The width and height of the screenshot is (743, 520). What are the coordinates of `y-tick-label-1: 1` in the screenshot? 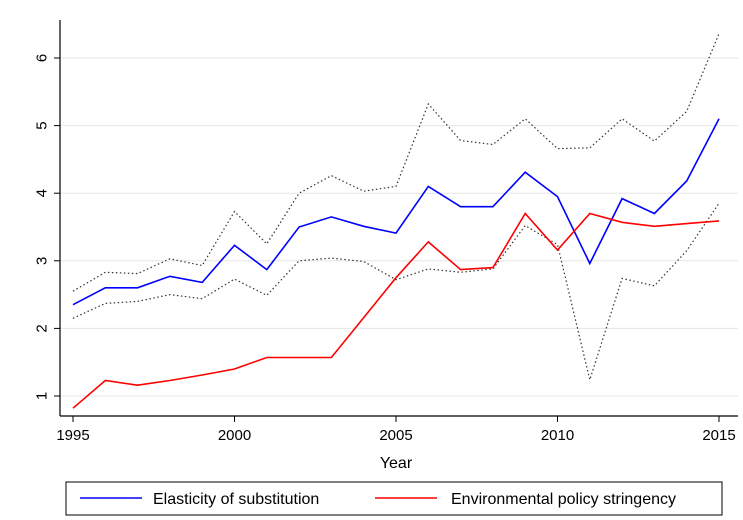 It's located at (42, 396).